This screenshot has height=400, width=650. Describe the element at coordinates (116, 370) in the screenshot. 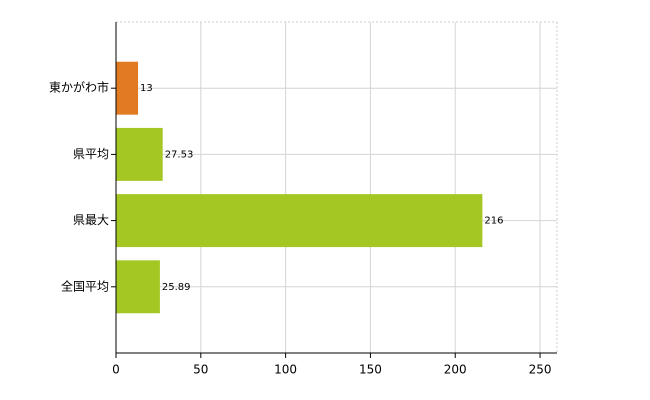

I see `x-tick-label: 0` at that location.